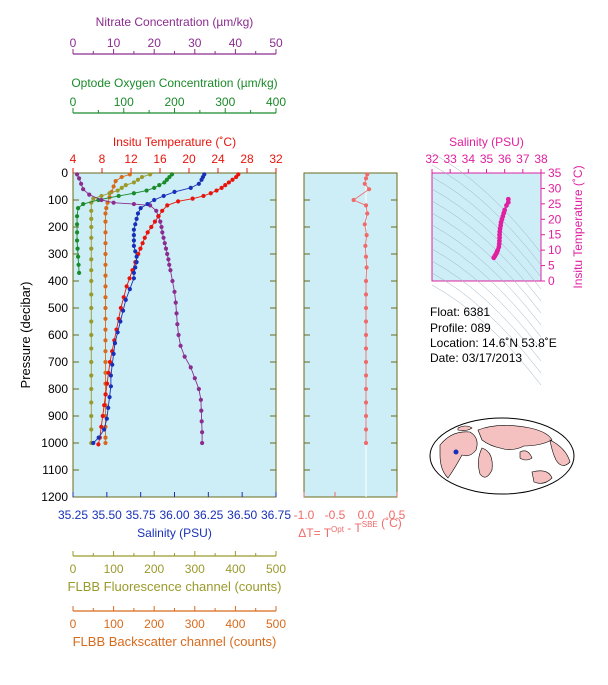  Describe the element at coordinates (73, 624) in the screenshot. I see `backscatter-tick-label: 0` at that location.